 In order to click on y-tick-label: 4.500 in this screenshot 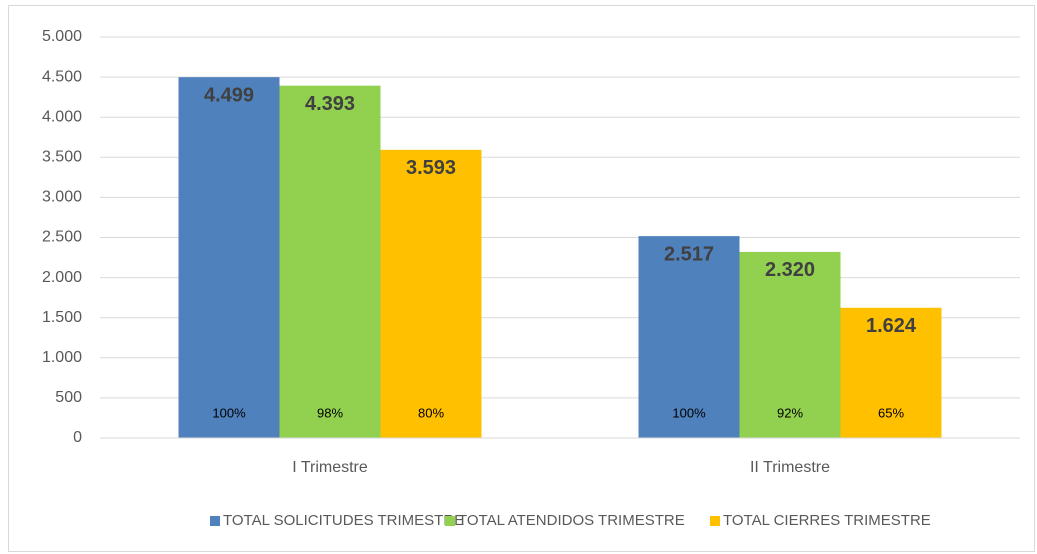, I will do `click(62, 76)`.